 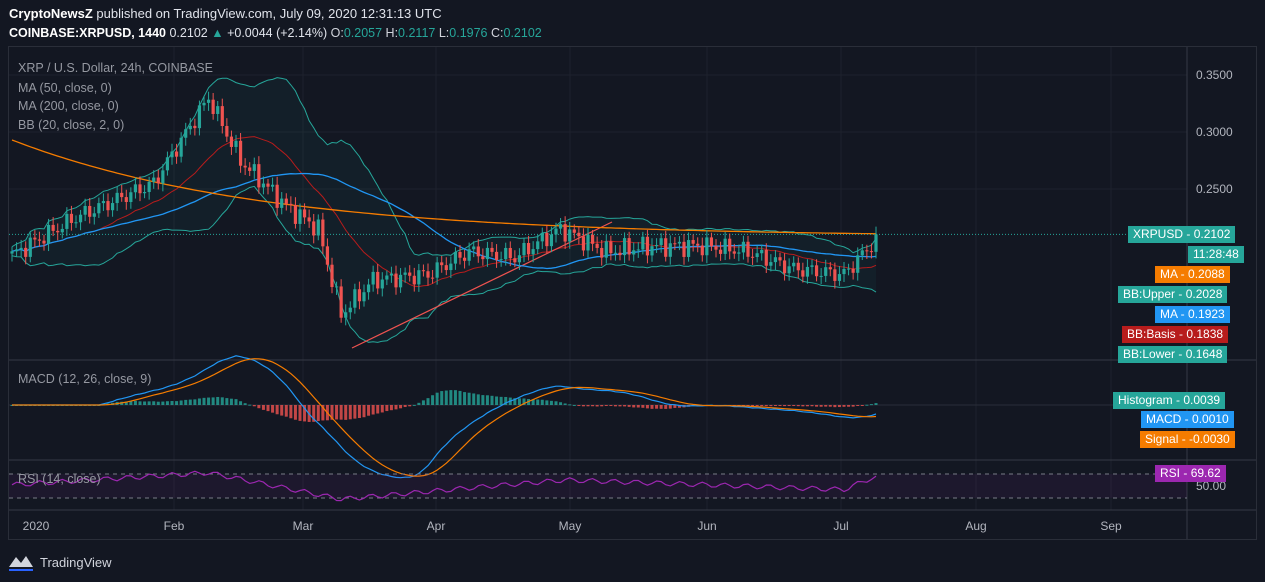 I want to click on bb-lower-tag: BB:Lower - 0.1648, so click(x=1173, y=354).